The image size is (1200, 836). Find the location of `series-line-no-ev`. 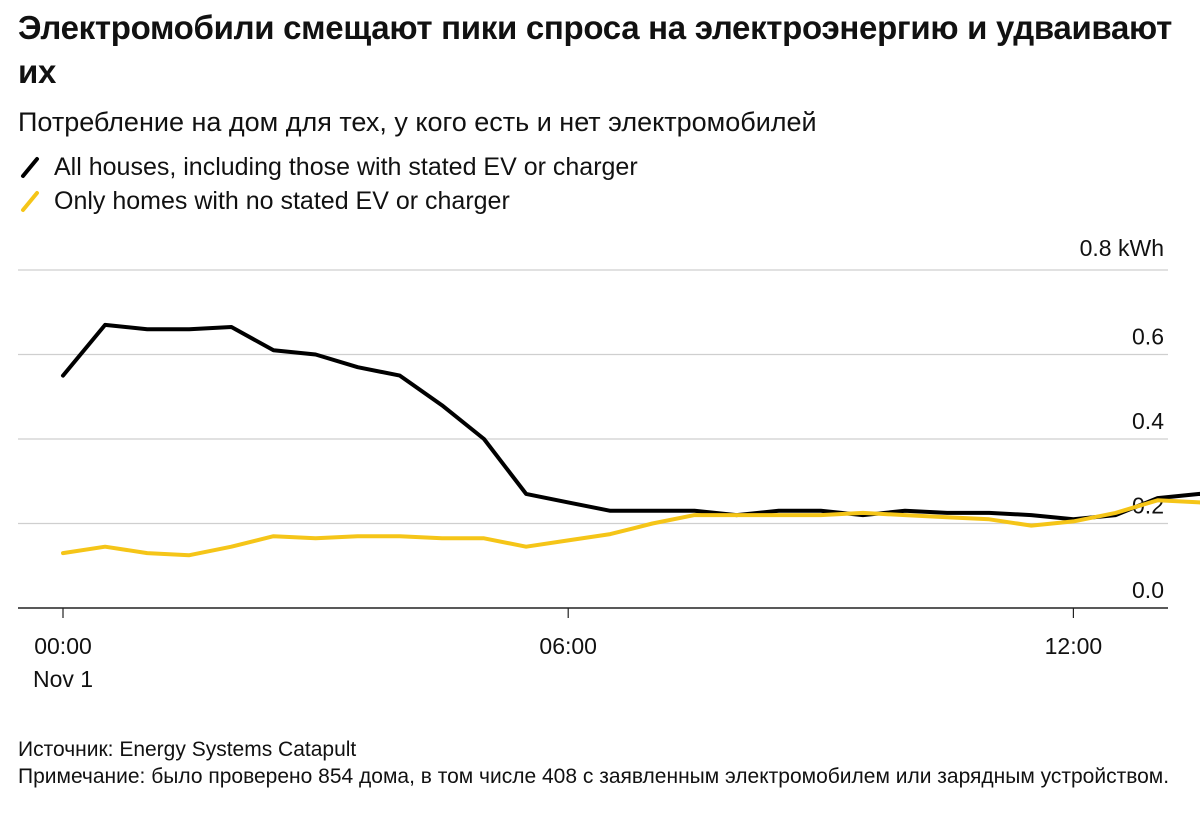

series-line-no-ev is located at coordinates (630, 528).